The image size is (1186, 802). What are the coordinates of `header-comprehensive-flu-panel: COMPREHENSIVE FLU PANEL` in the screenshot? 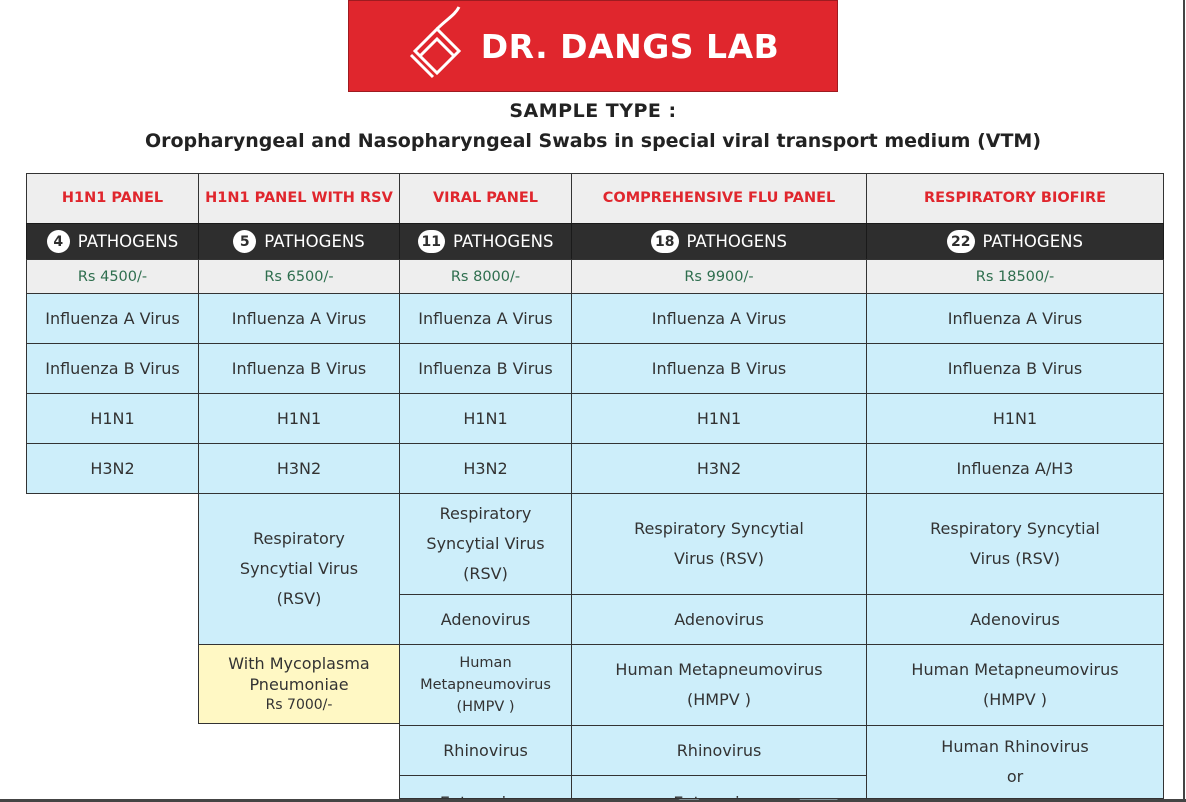 It's located at (719, 198).